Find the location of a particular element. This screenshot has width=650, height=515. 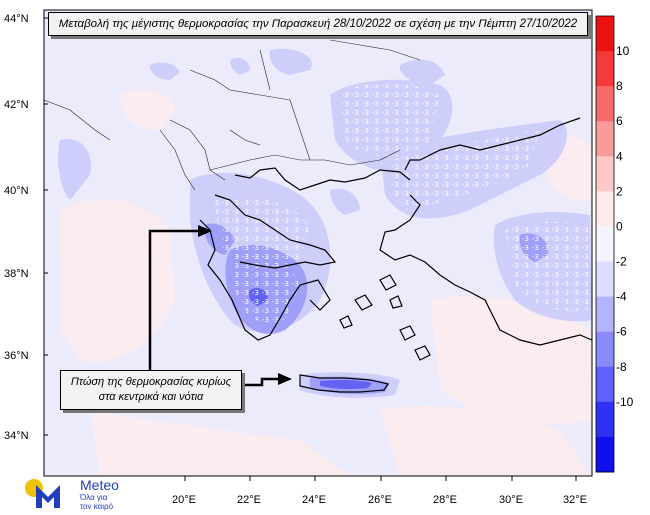

lat-label: 38°N is located at coordinates (16, 274).